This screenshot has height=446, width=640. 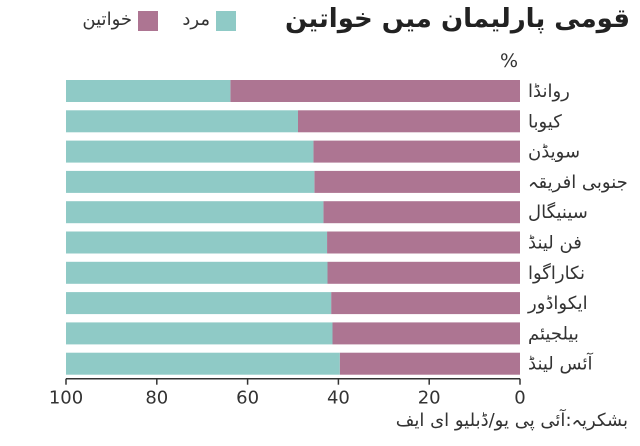 I want to click on legend: مرد خواتین, so click(x=146, y=21).